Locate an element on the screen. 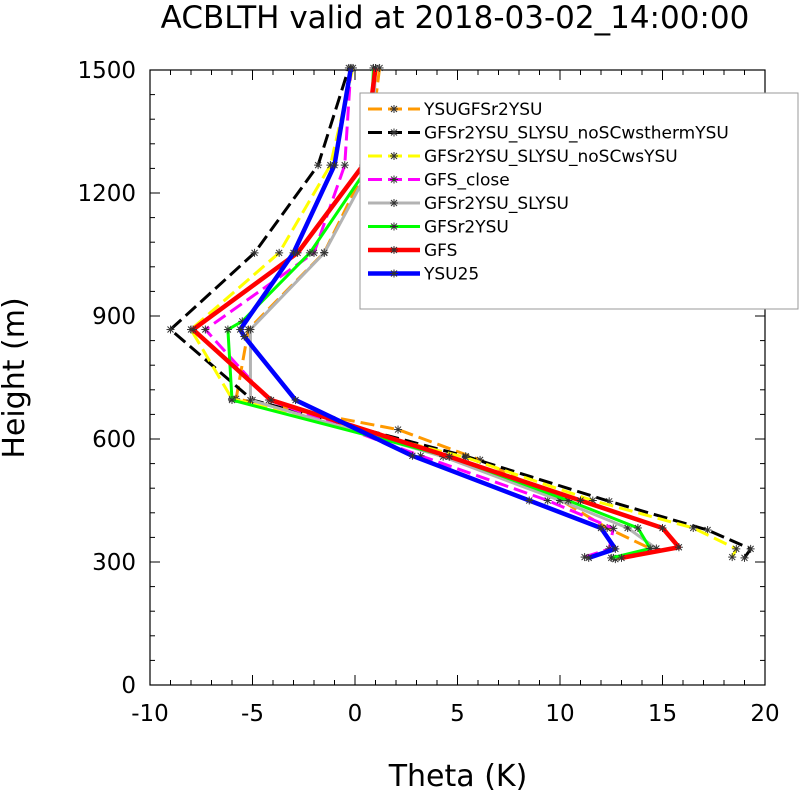  legend-label: GFSr2YSU_SLYSU is located at coordinates (496, 204).